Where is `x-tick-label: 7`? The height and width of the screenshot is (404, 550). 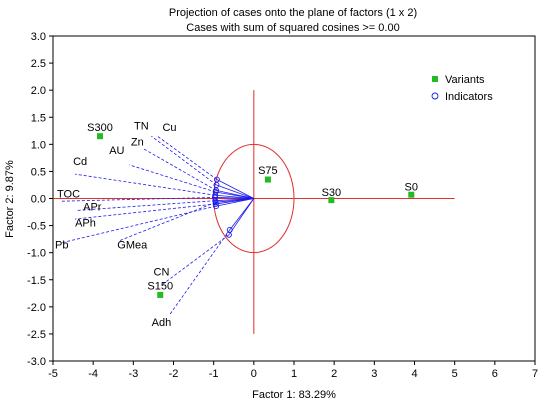
x-tick-label: 7 is located at coordinates (535, 374).